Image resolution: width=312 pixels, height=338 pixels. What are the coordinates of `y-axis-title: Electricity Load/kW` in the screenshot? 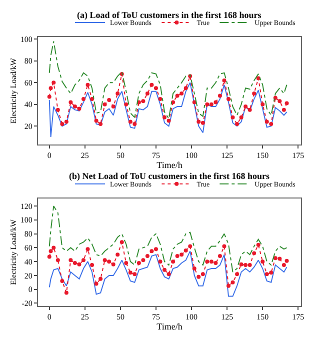 It's located at (13, 251).